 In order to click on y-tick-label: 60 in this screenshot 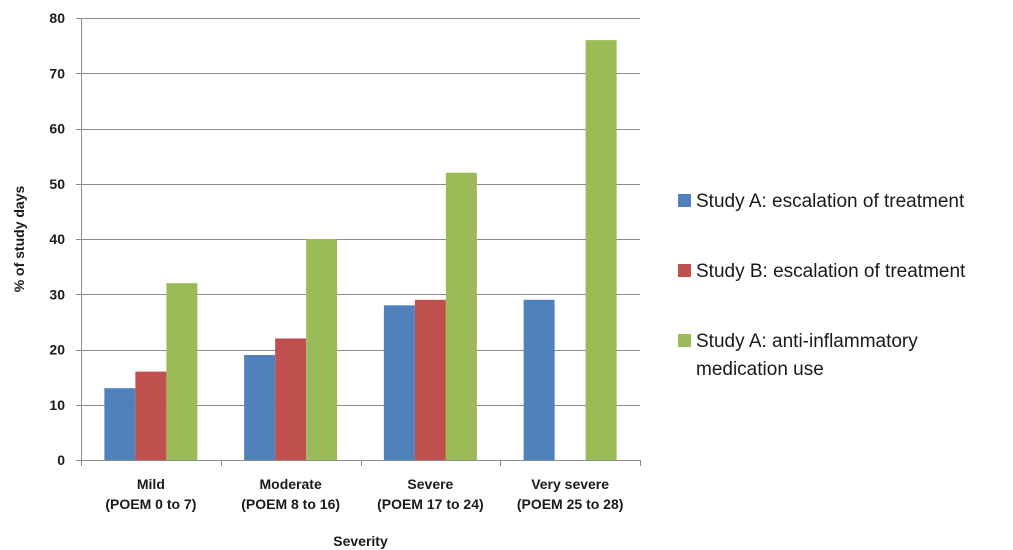, I will do `click(57, 129)`.